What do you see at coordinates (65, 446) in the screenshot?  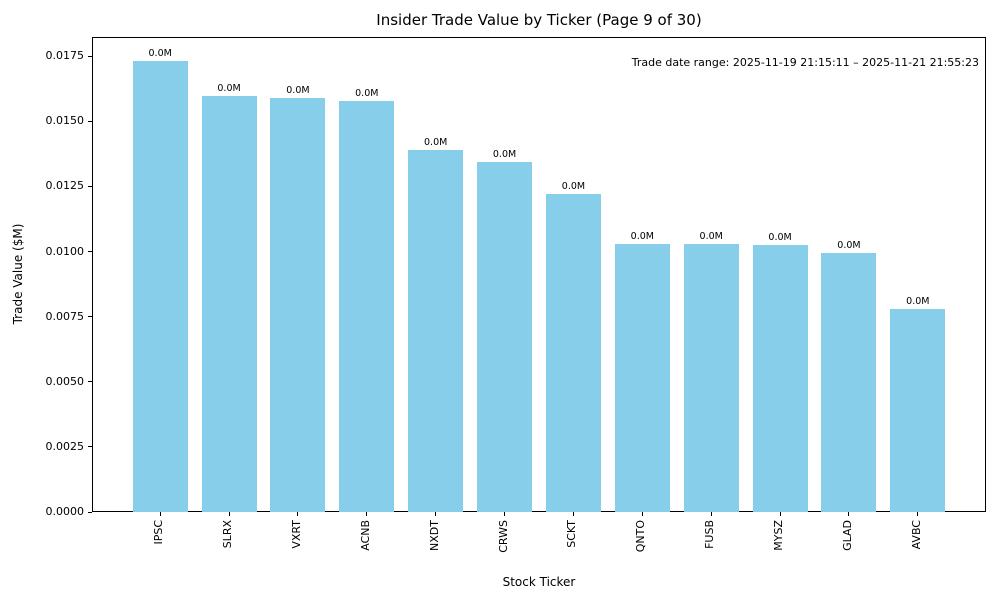 I see `y-axis-tick-label: 0.0025` at bounding box center [65, 446].